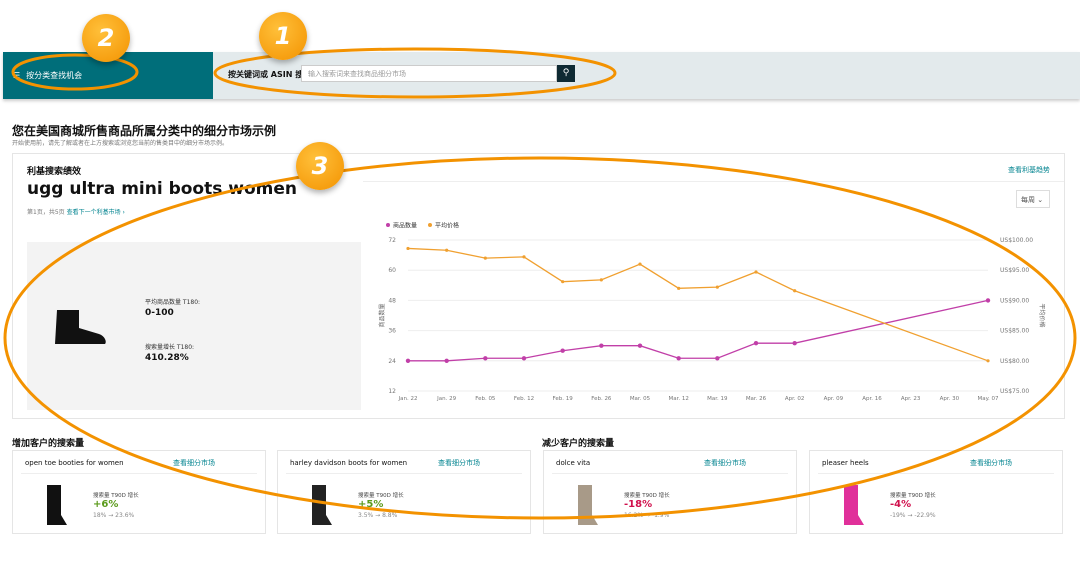 This screenshot has height=587, width=1080. What do you see at coordinates (1014, 391) in the screenshot?
I see `y2-tick-label: US$75.00` at bounding box center [1014, 391].